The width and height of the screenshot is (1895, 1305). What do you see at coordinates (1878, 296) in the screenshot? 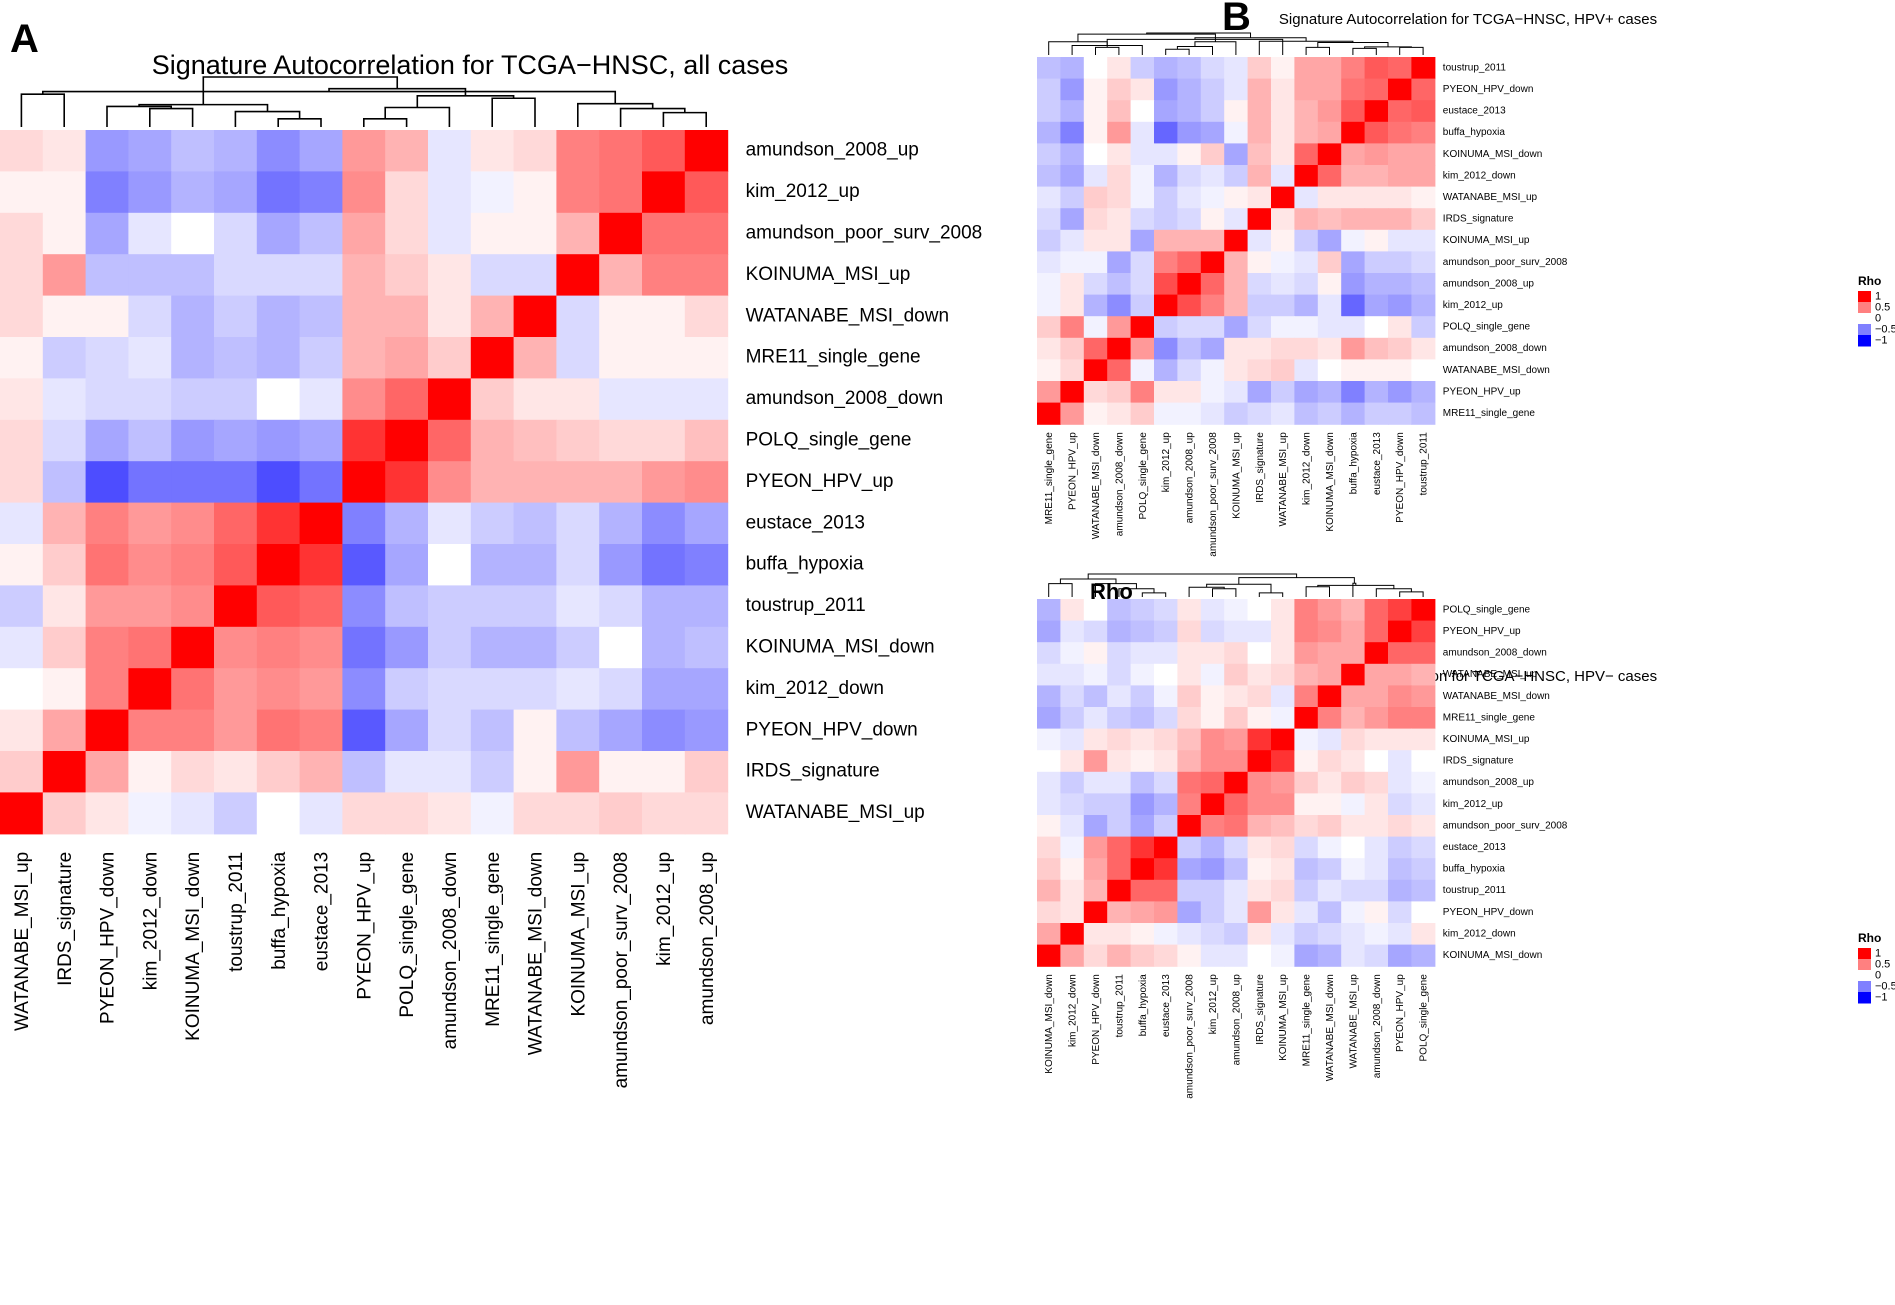
I see `legend-label: 1` at bounding box center [1878, 296].